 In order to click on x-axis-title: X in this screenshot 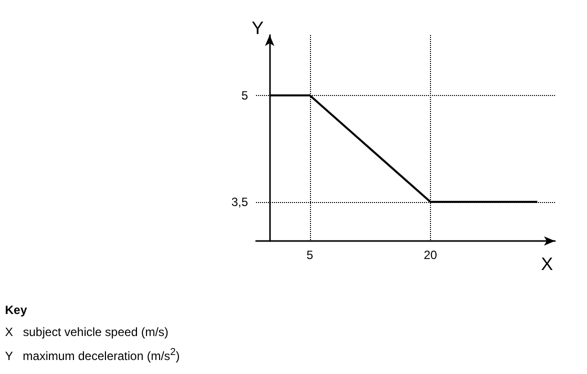, I will do `click(547, 264)`.